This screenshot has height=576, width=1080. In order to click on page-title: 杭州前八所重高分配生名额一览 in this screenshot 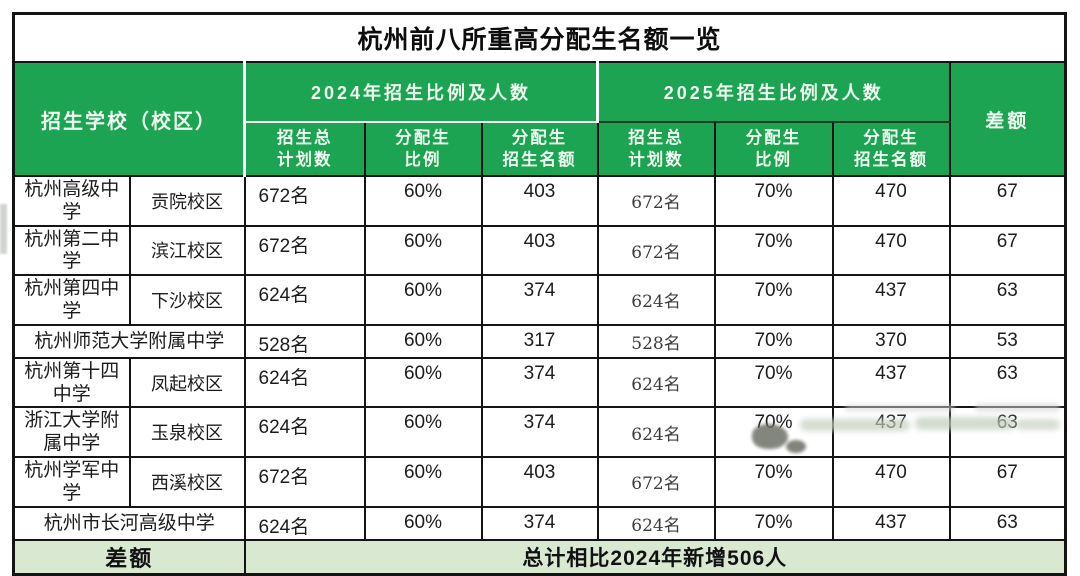, I will do `click(539, 38)`.